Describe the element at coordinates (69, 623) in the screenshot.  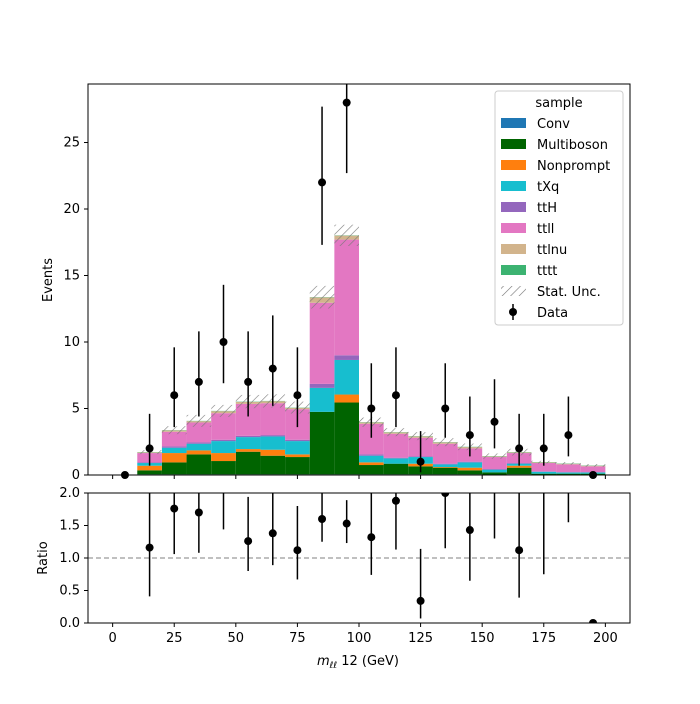
I see `ratio-y-tick-label: 0.0` at that location.